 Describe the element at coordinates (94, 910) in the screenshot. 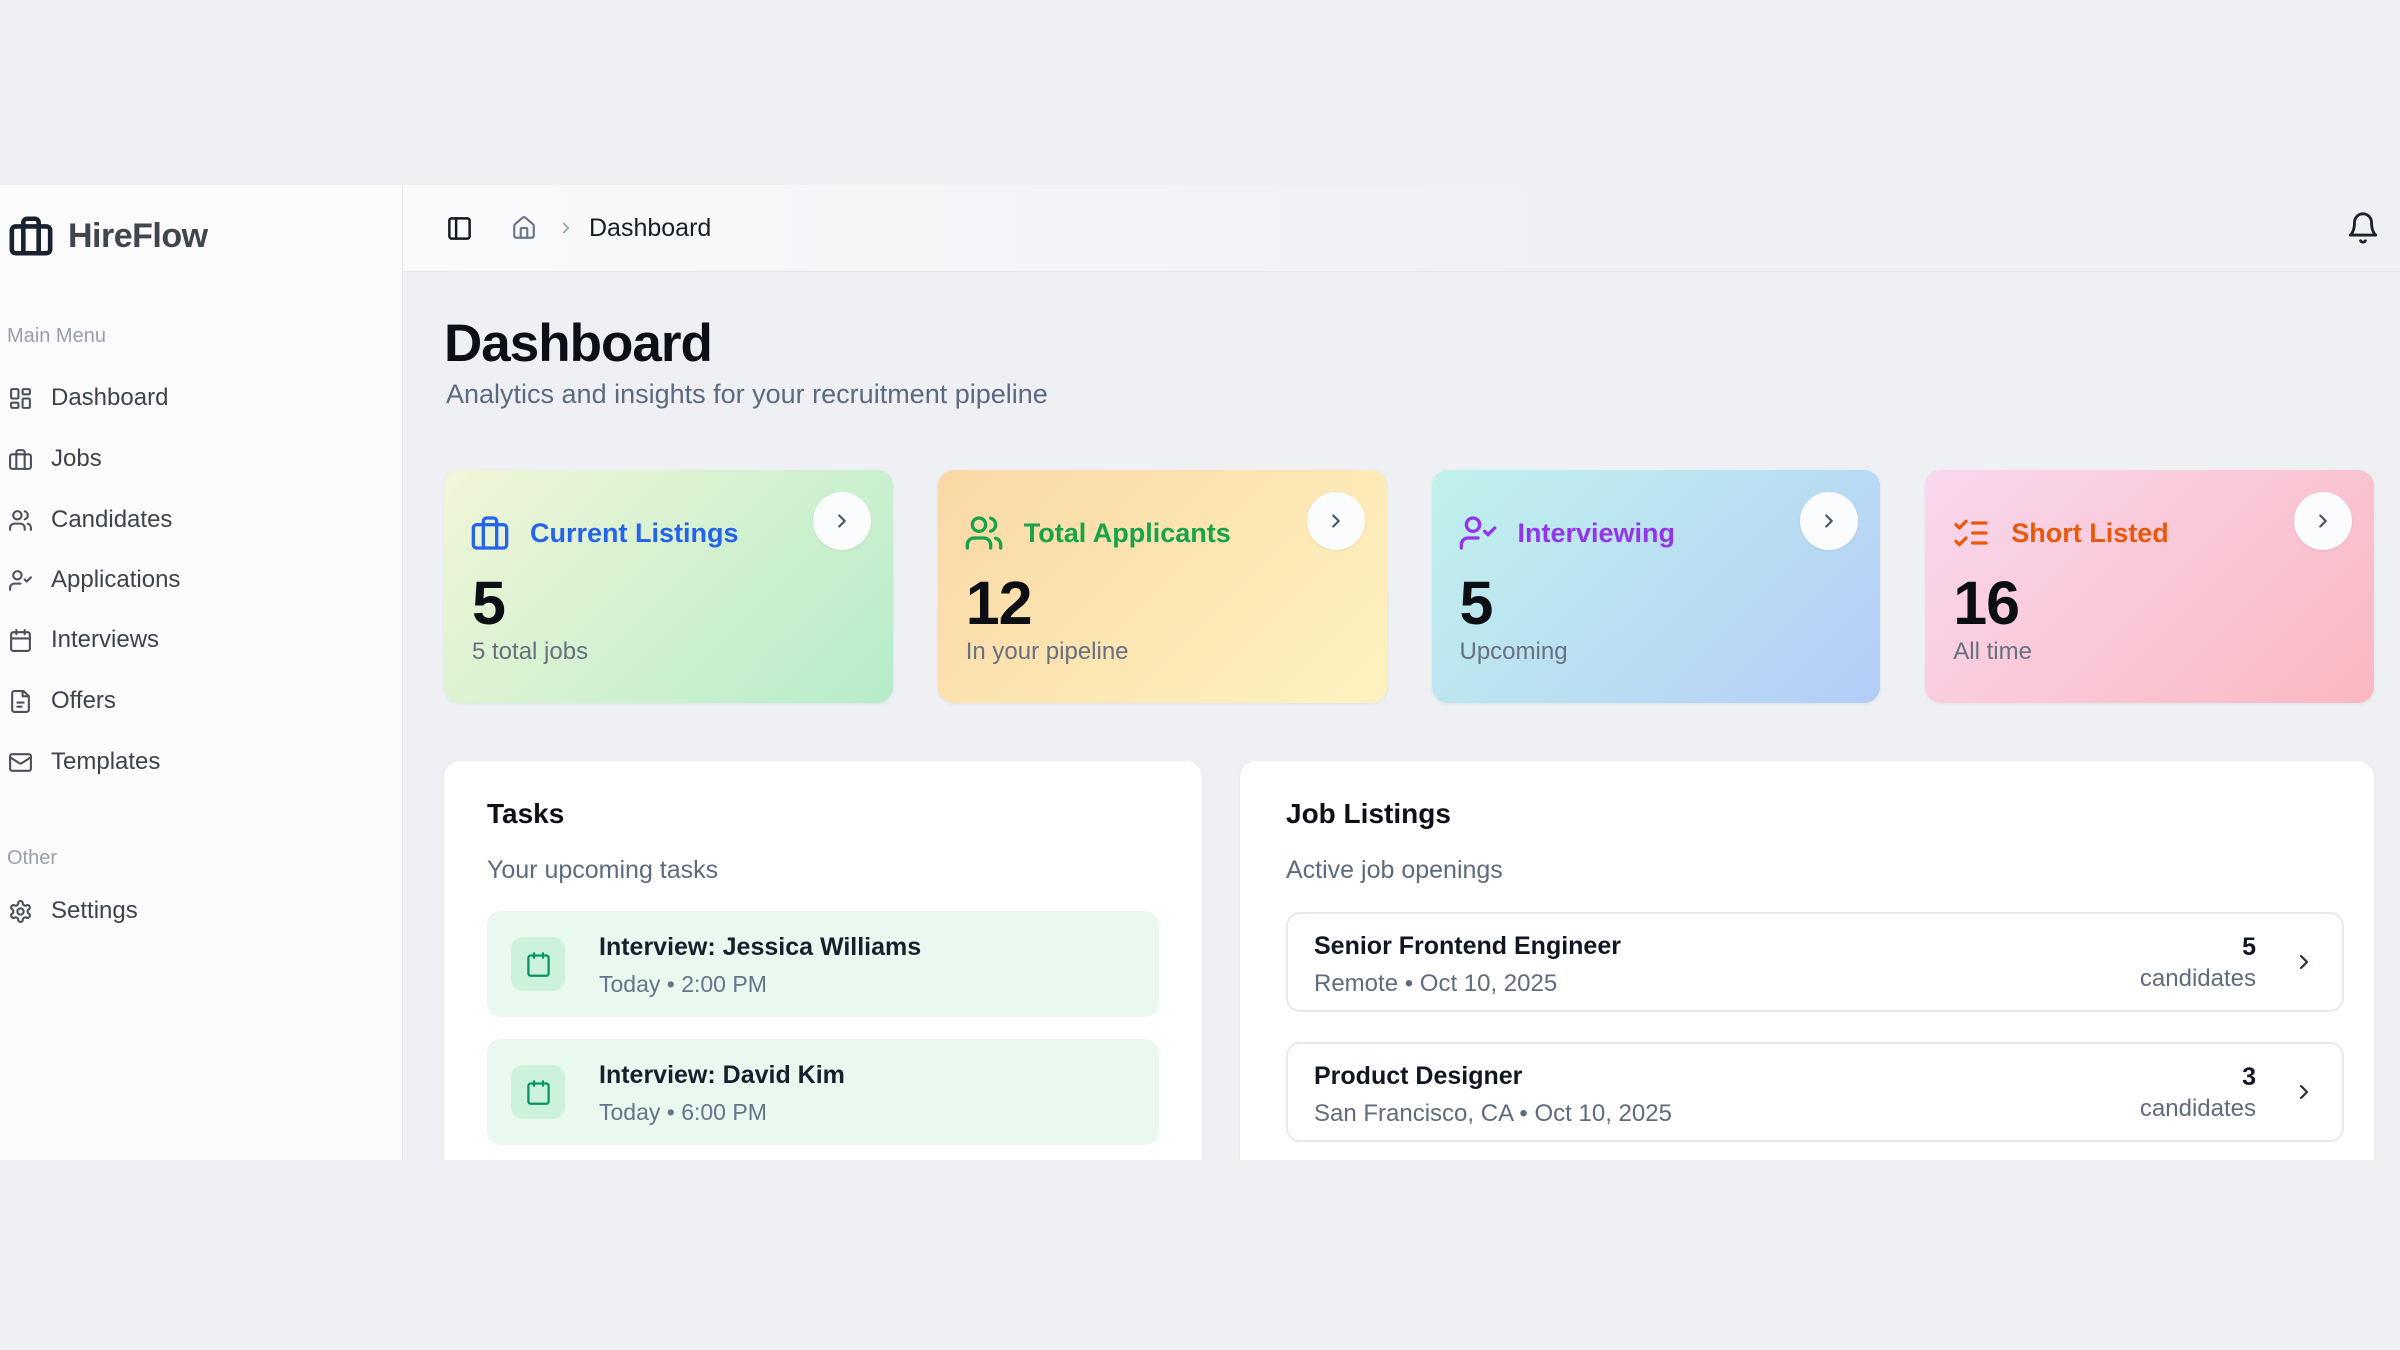

I see `sidebar-item-label: Settings` at that location.